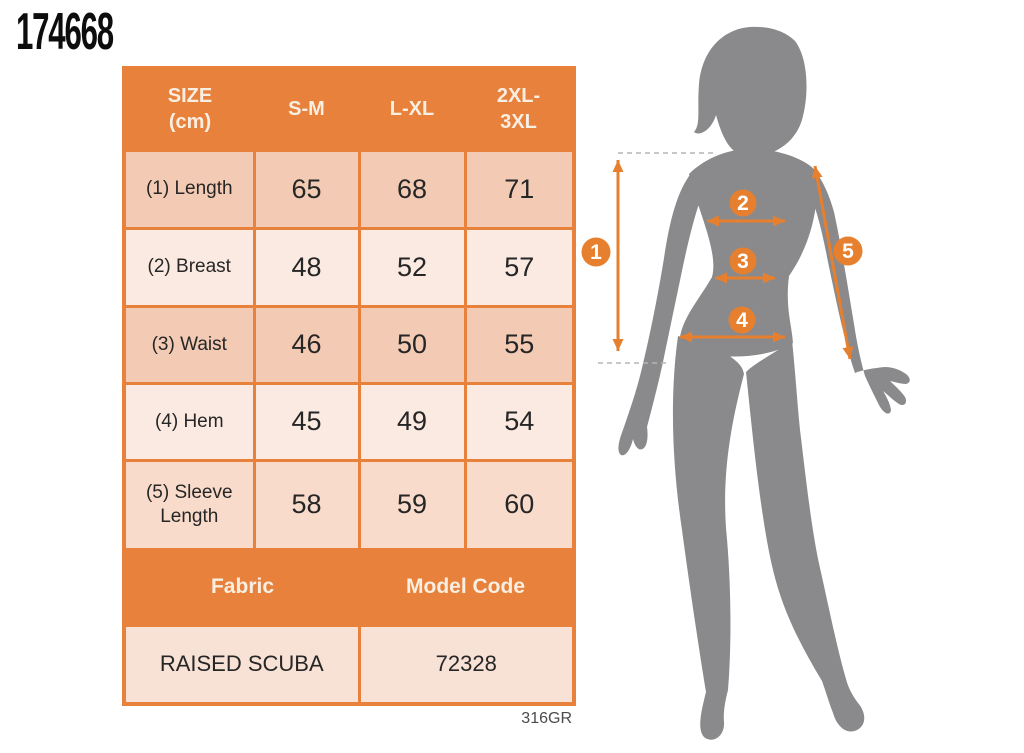  What do you see at coordinates (519, 267) in the screenshot?
I see `value-cell: 57` at bounding box center [519, 267].